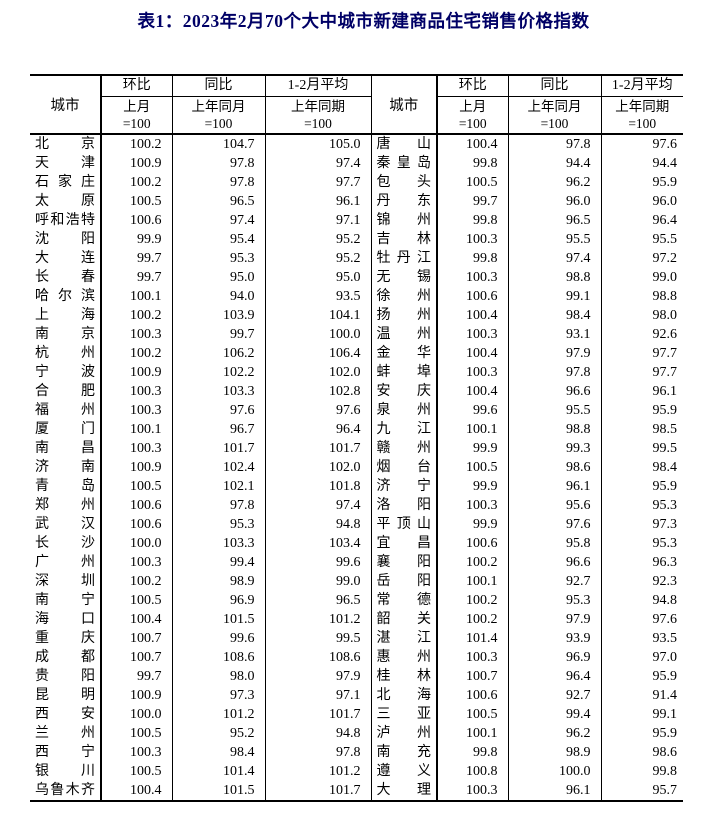 The height and width of the screenshot is (816, 727). What do you see at coordinates (356, 600) in the screenshot?
I see `table-row: 南宁 100.5 96.9 96.5 常德 100.2 95.3 94.8` at bounding box center [356, 600].